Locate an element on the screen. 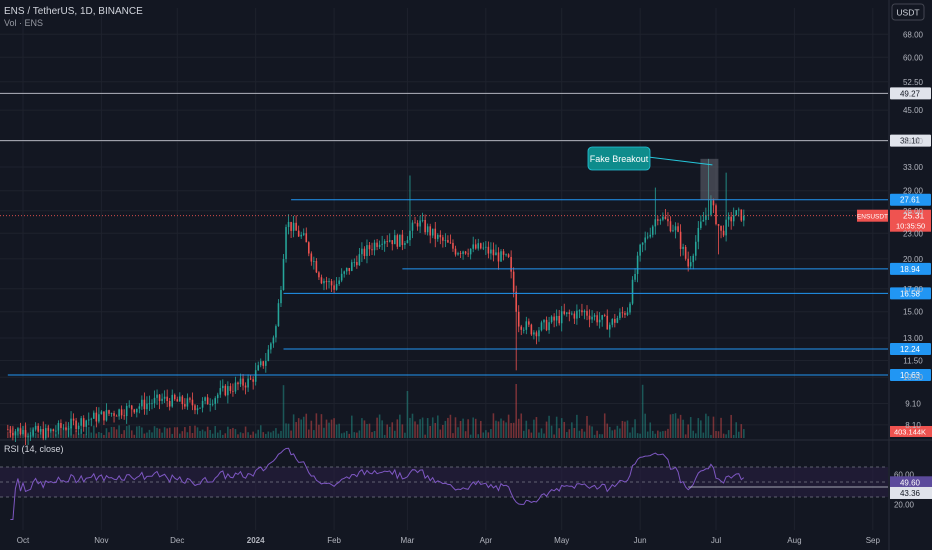  price-tick-label: 26.00 is located at coordinates (913, 211).